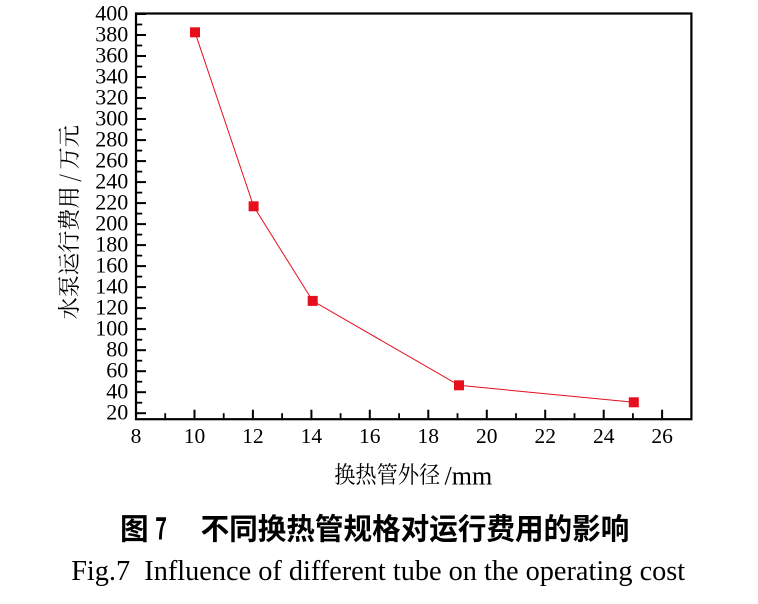  Describe the element at coordinates (111, 13) in the screenshot. I see `svg-text: 400` at that location.